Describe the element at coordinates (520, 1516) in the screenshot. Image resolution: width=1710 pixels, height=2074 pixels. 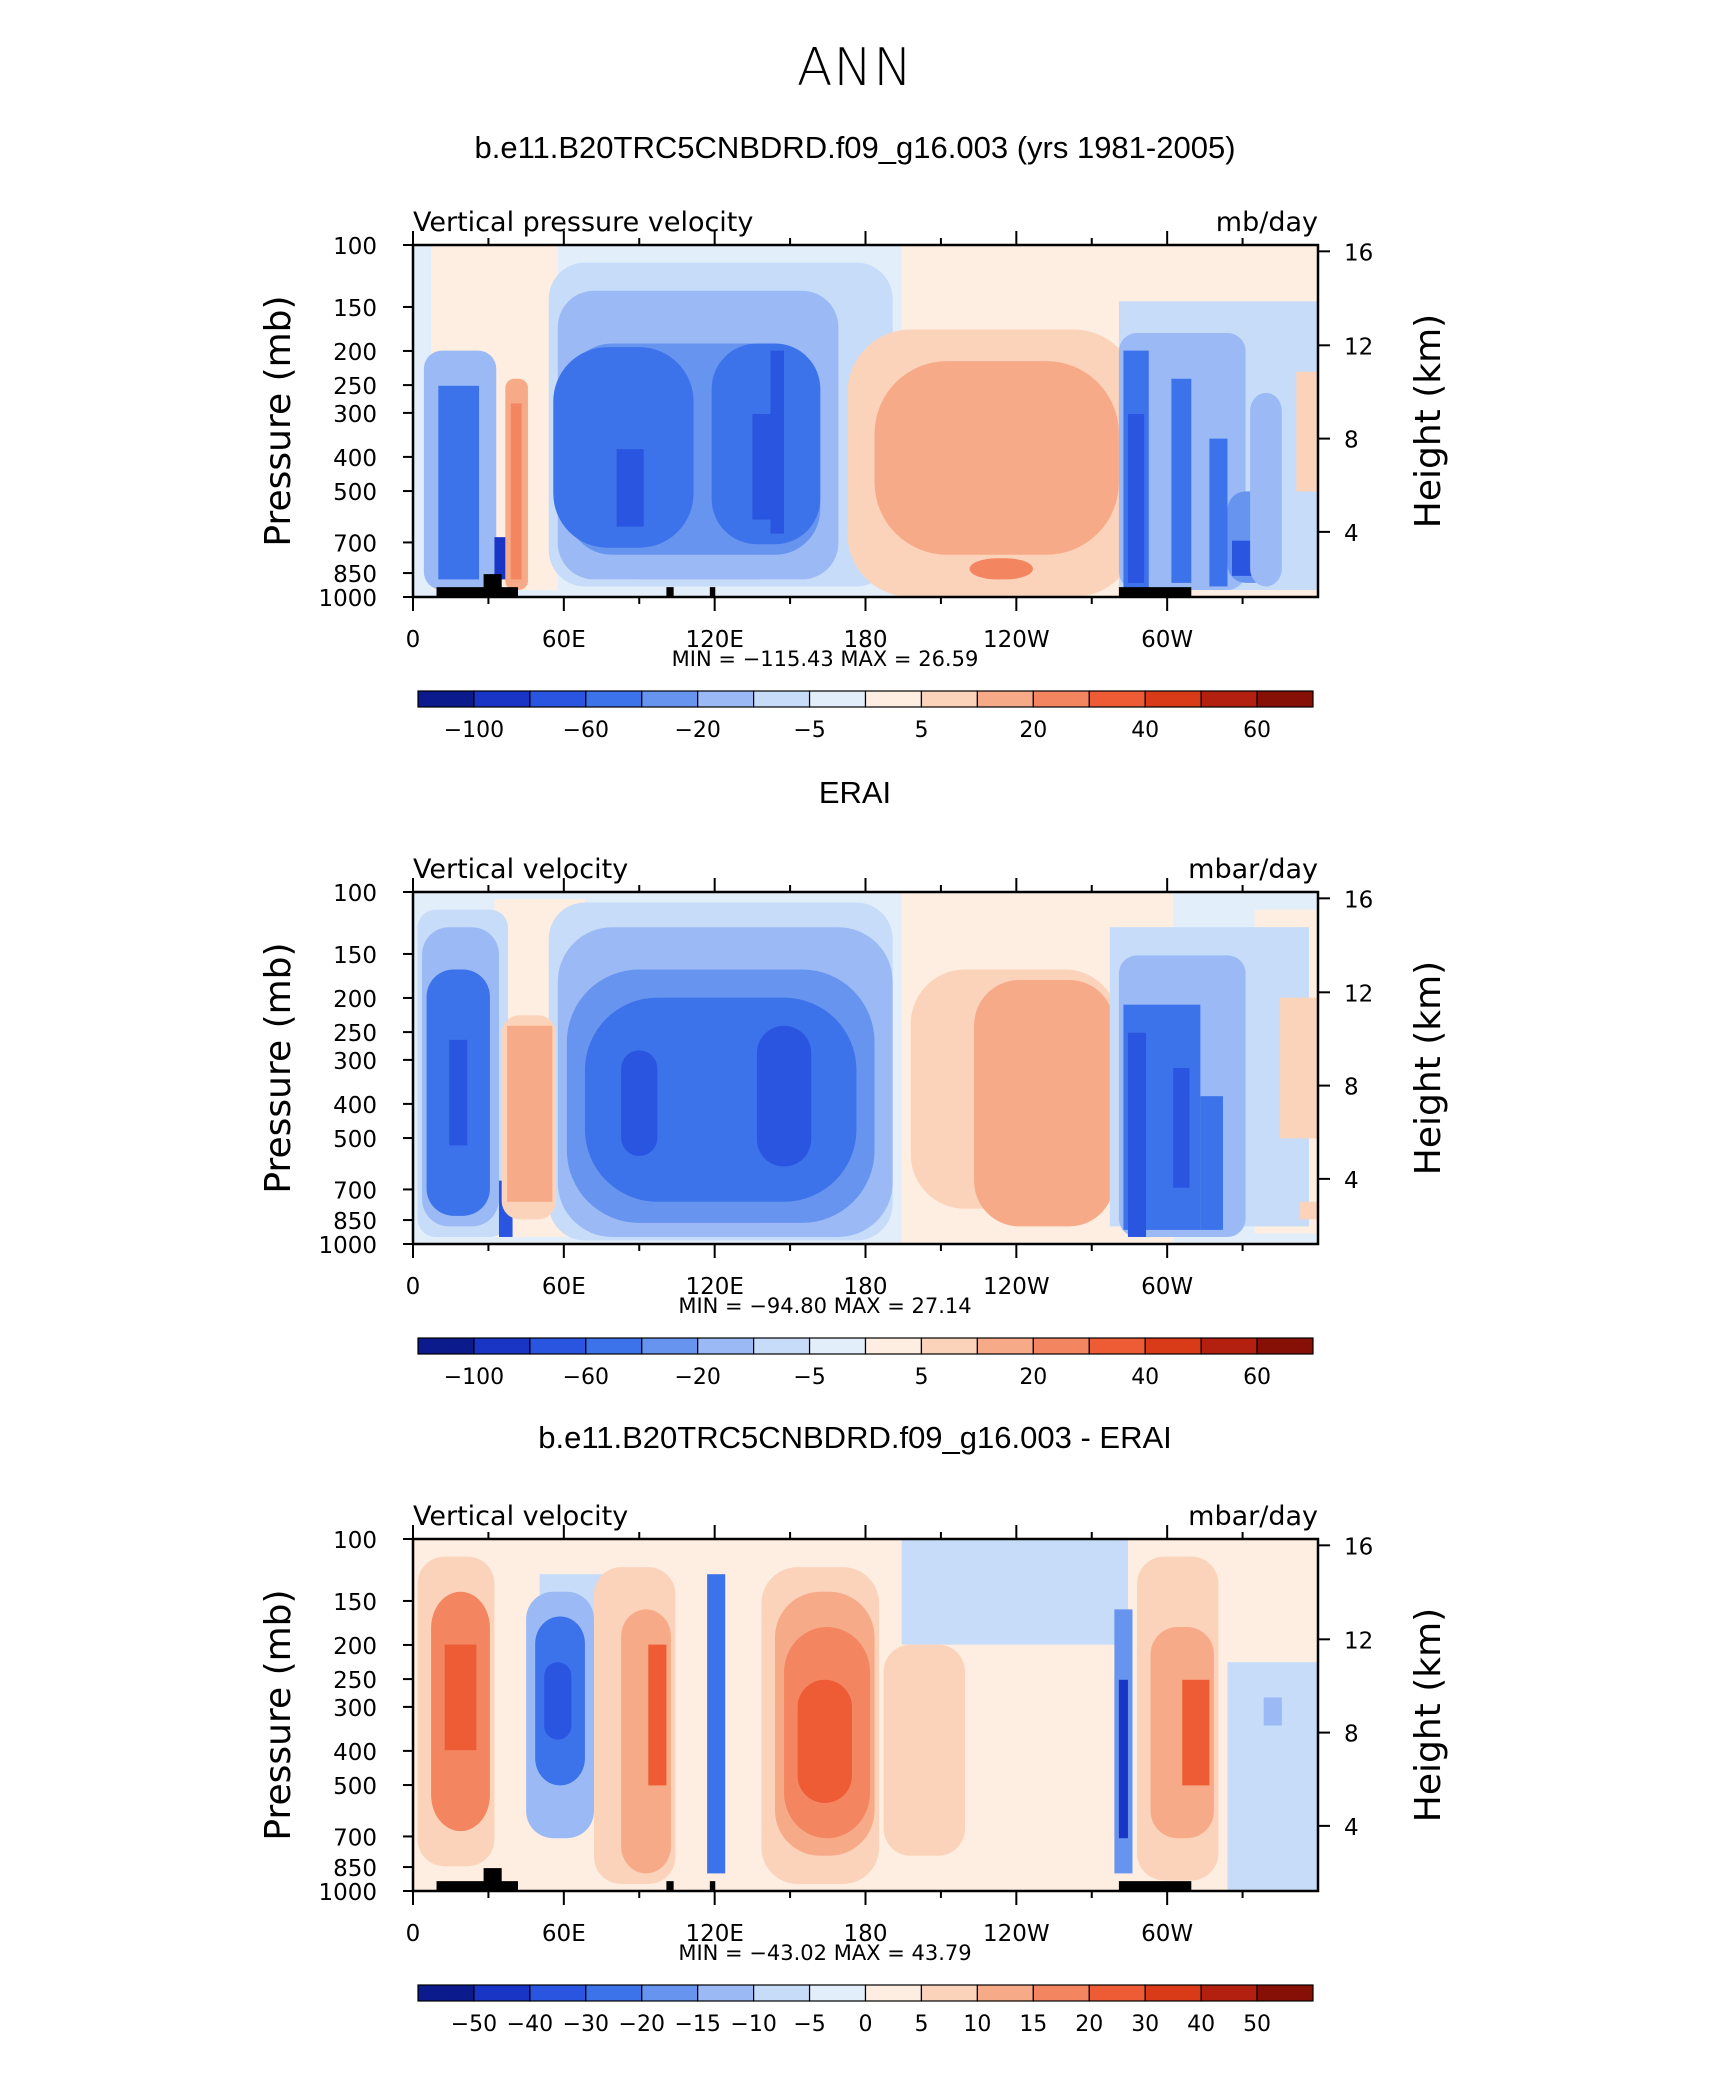
I see `plot-left-label: Vertical velocity` at that location.